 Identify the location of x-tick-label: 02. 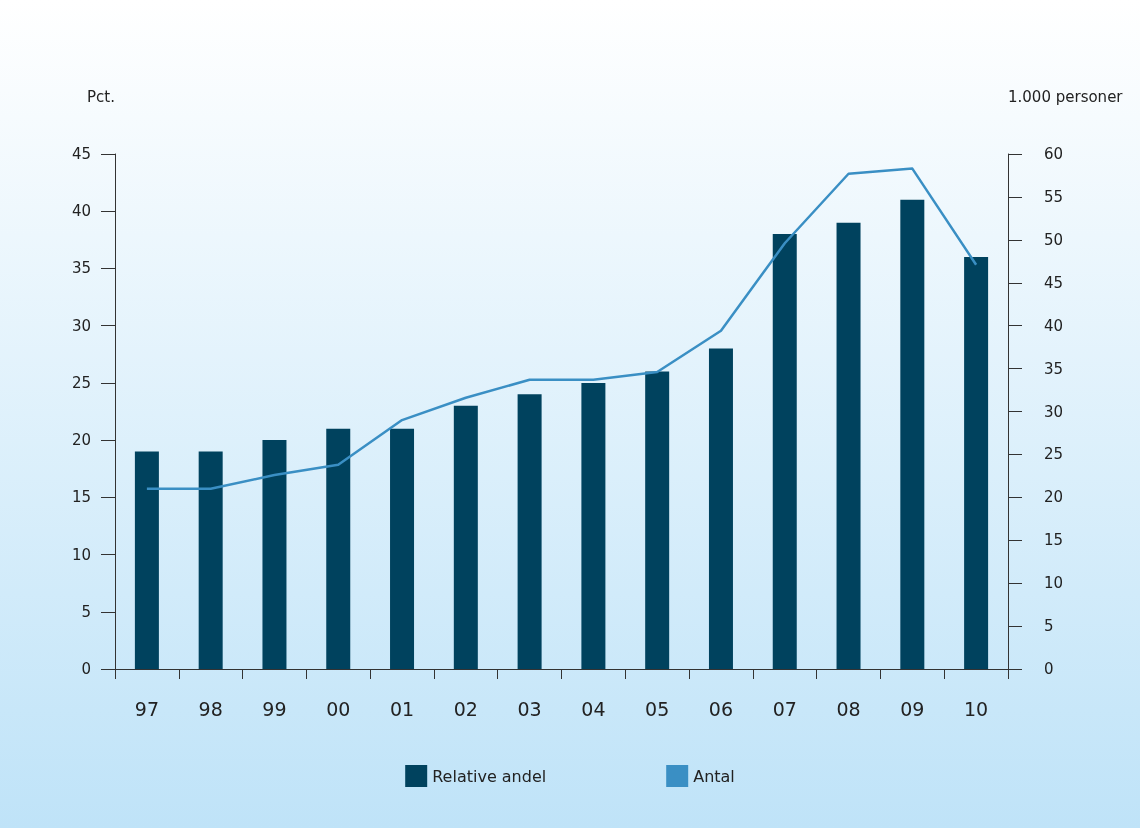
(465, 708).